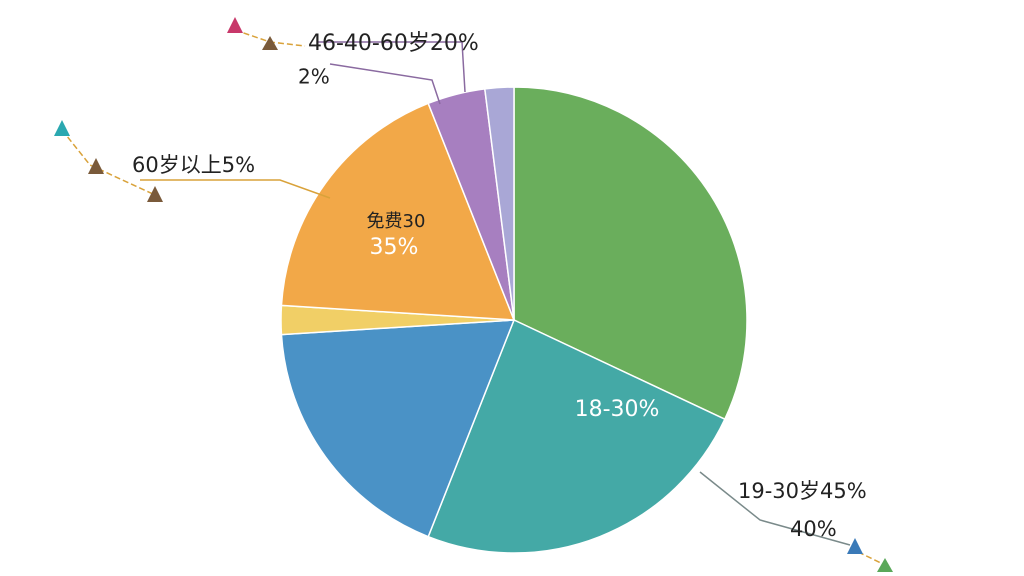 The width and height of the screenshot is (1024, 576). Describe the element at coordinates (193, 165) in the screenshot. I see `annotation: 60岁以上5%` at that location.